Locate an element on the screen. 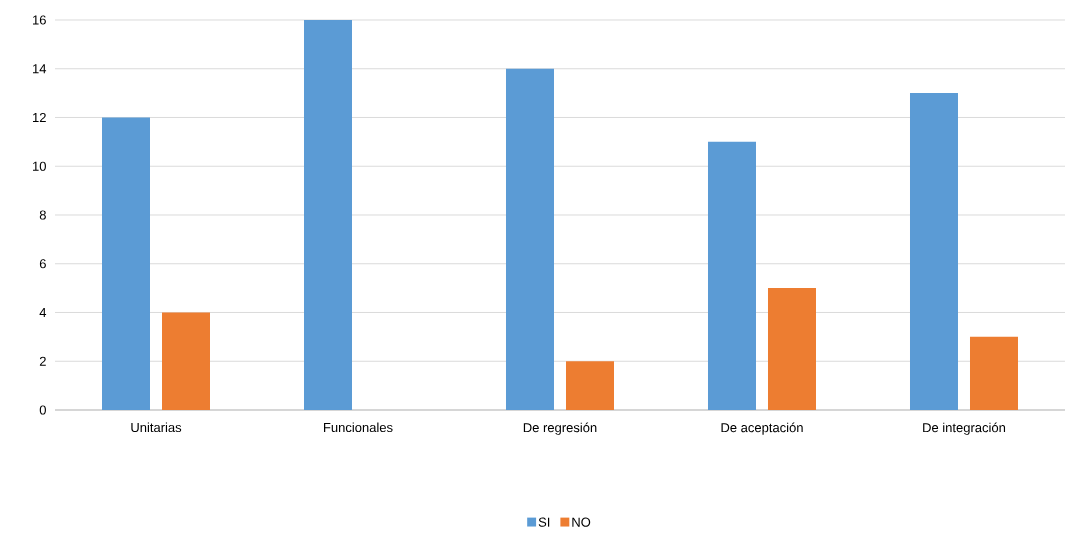  legend-label: NO is located at coordinates (581, 522).